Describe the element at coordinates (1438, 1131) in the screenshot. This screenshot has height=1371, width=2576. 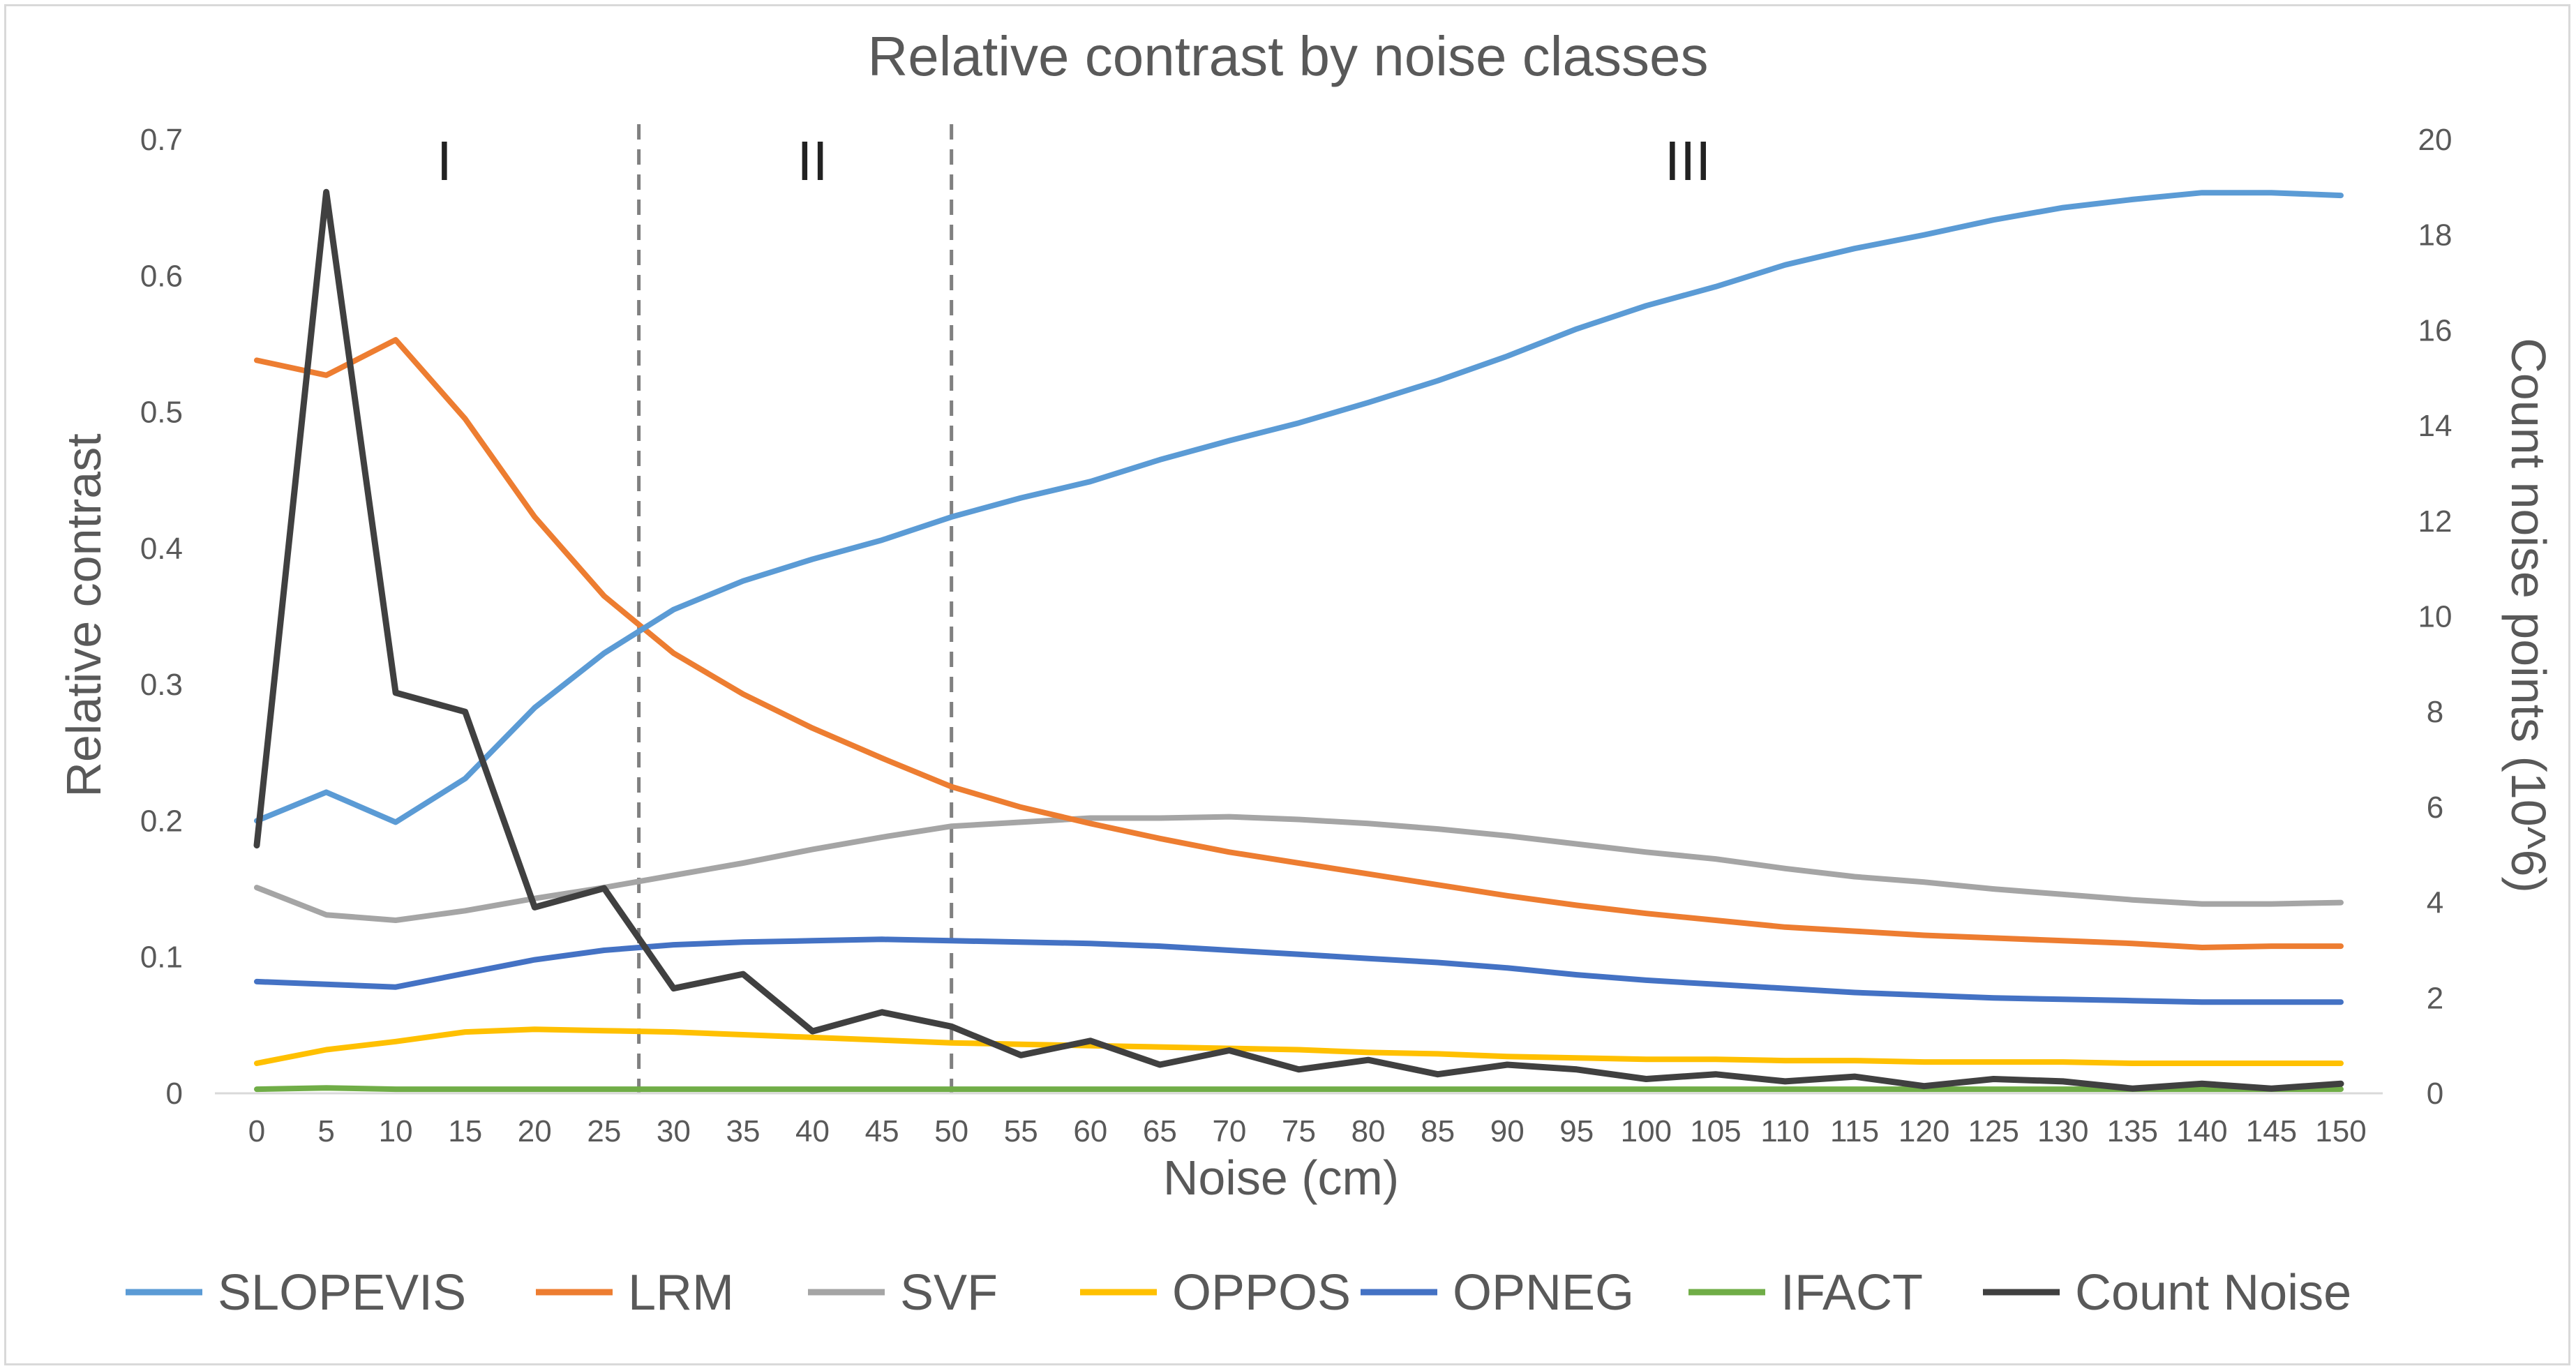
I see `x-tick-label: 85` at that location.